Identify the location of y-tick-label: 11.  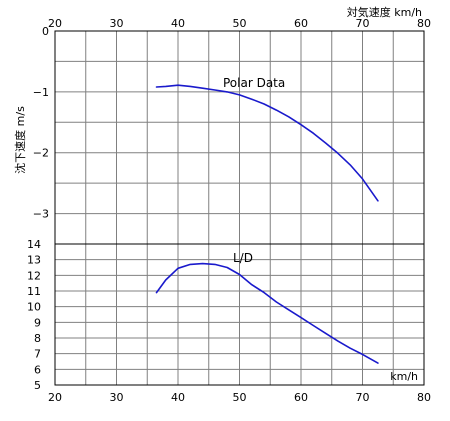
(34, 291).